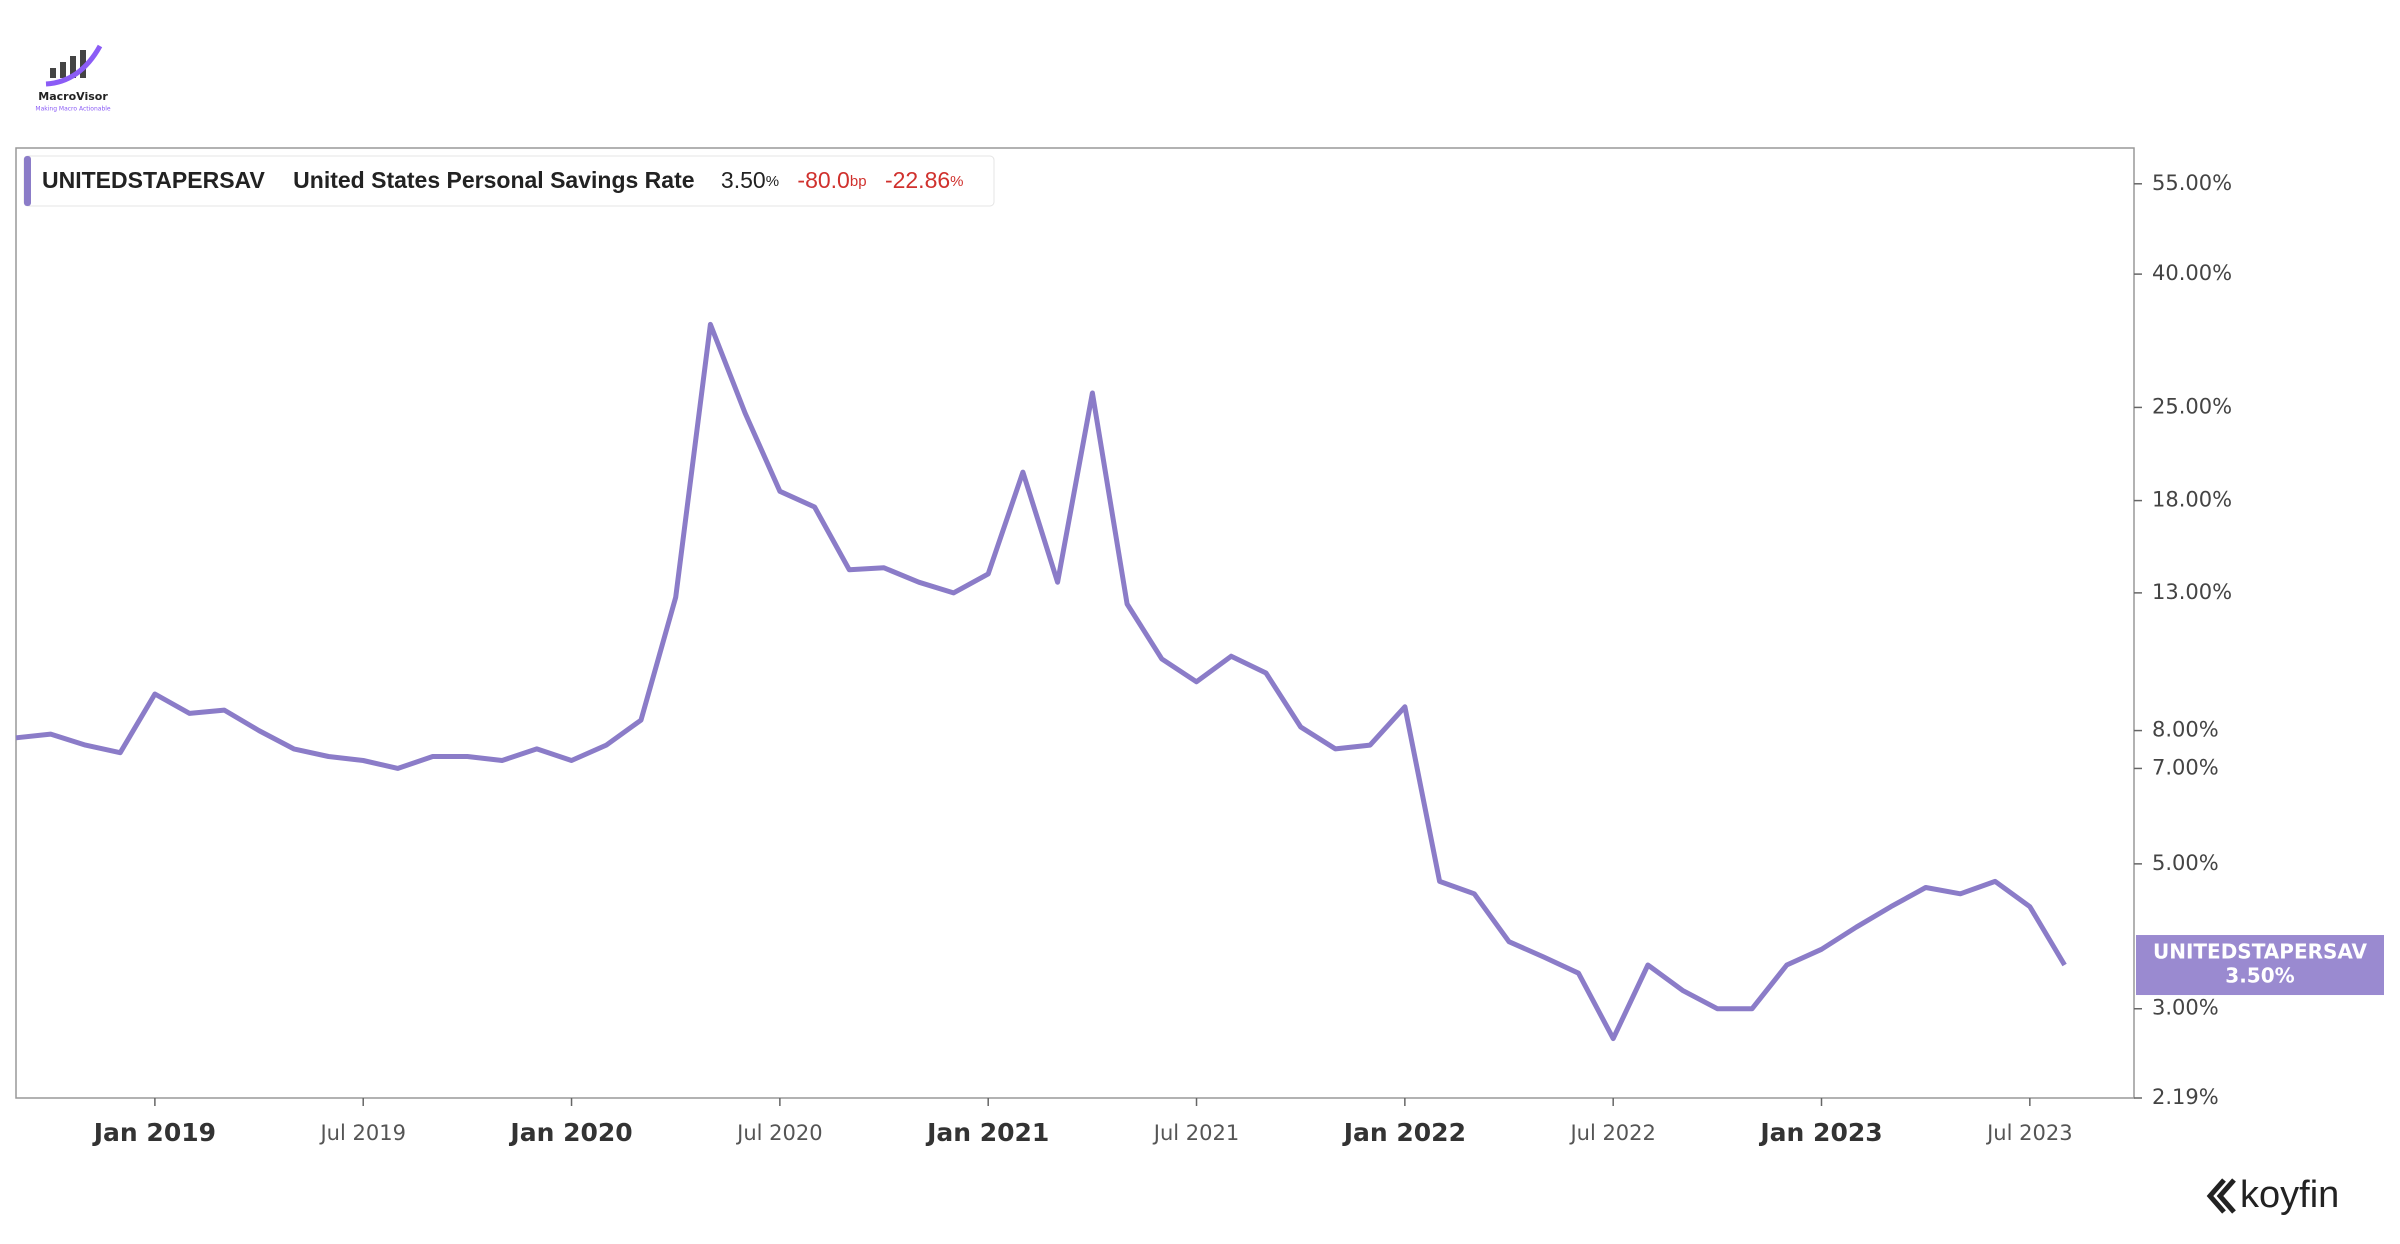 This screenshot has height=1244, width=2400. What do you see at coordinates (1611, 1133) in the screenshot?
I see `x-tick-label: Jul 2022` at bounding box center [1611, 1133].